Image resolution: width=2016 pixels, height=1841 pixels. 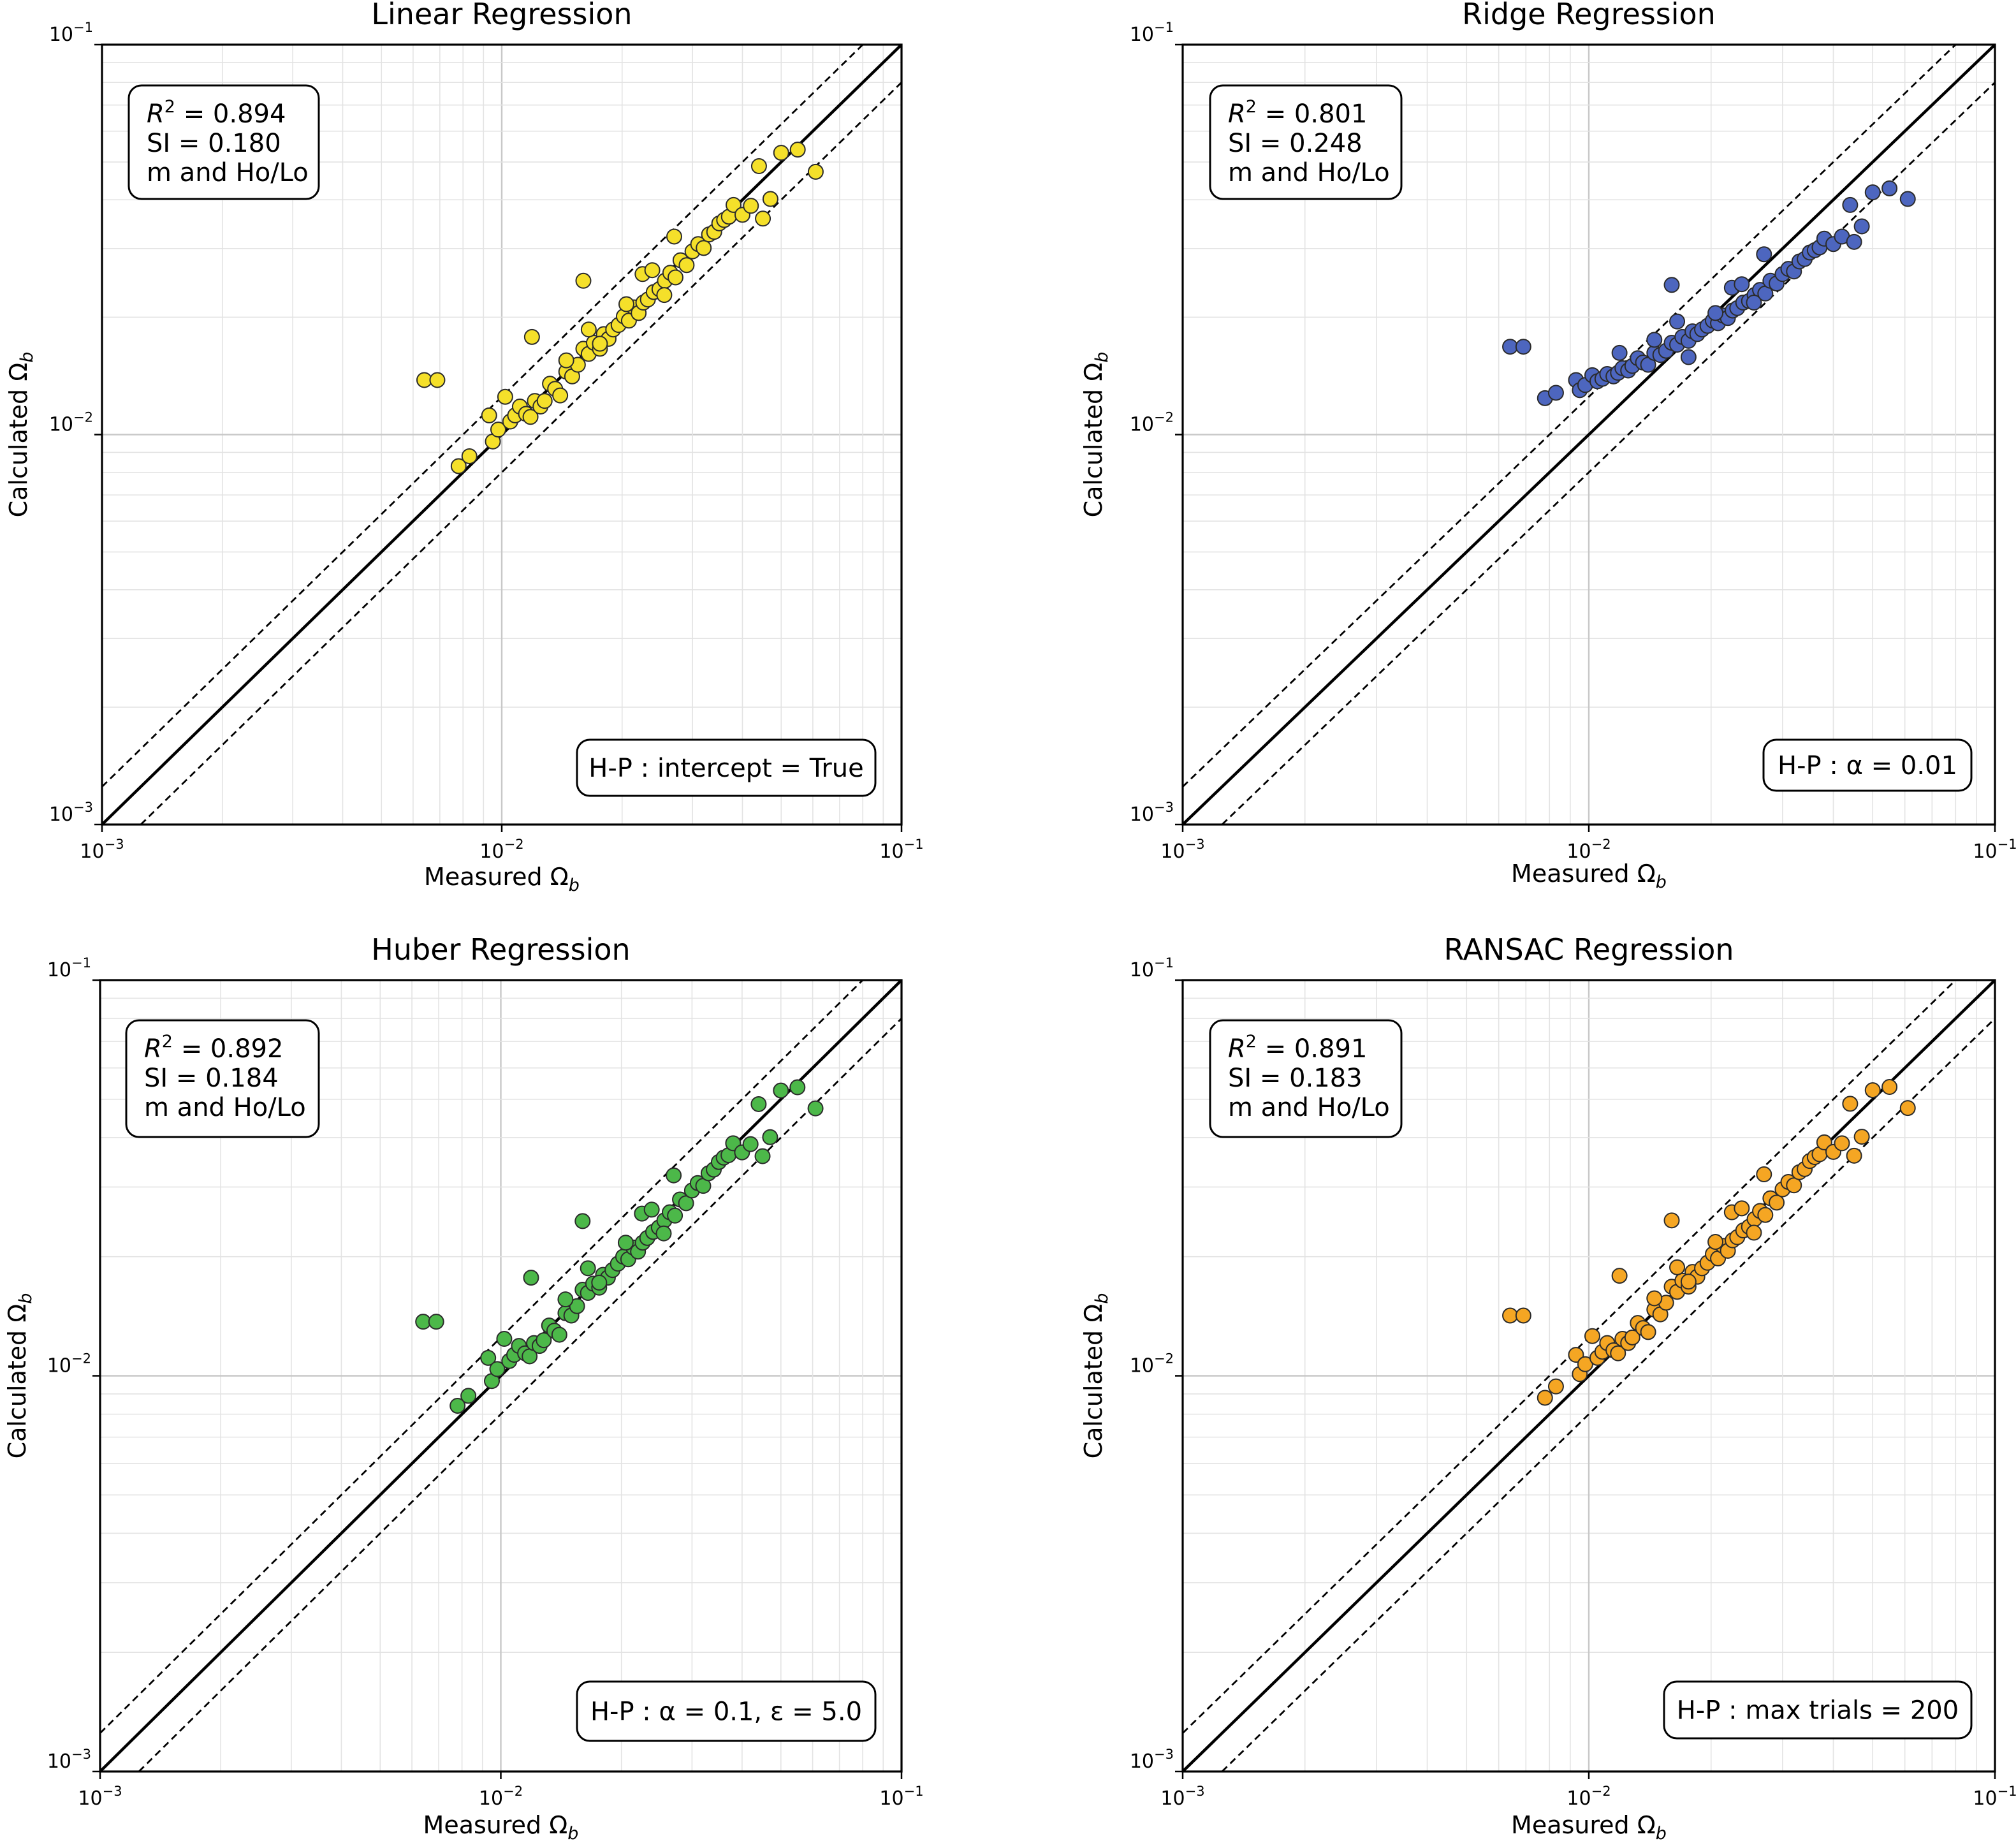 What do you see at coordinates (726, 1713) in the screenshot?
I see `hyperparameter-text: H-P : α = 0.1, ε = 5.0` at bounding box center [726, 1713].